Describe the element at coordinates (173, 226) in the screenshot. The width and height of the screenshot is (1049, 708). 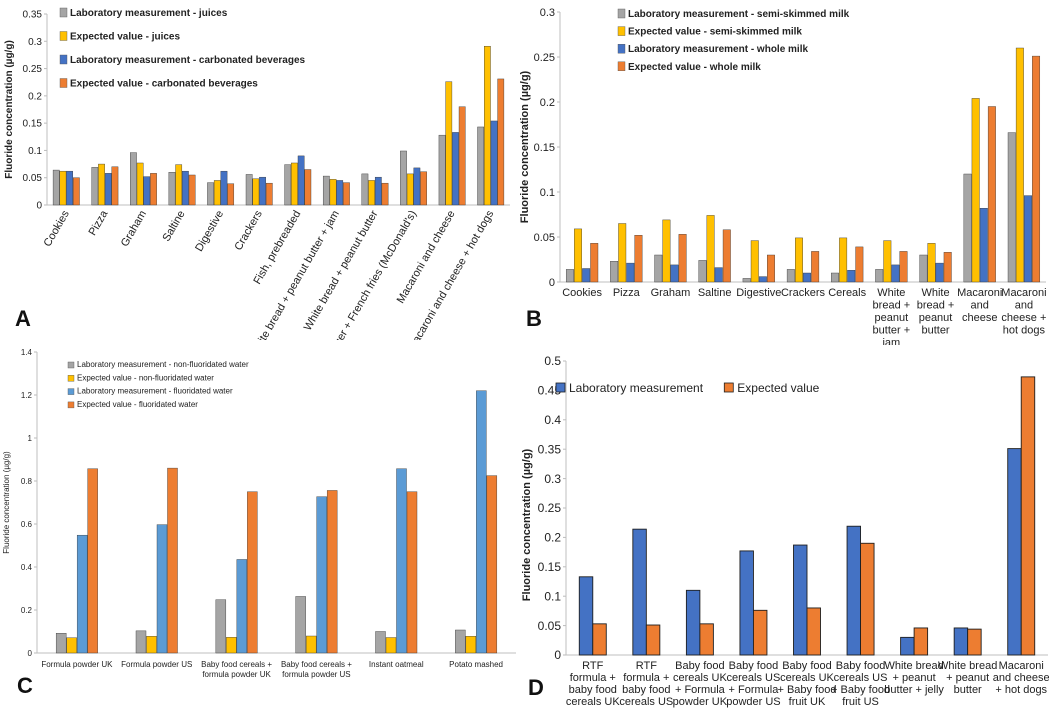
I see `a-x-tick-label: Saltine` at that location.